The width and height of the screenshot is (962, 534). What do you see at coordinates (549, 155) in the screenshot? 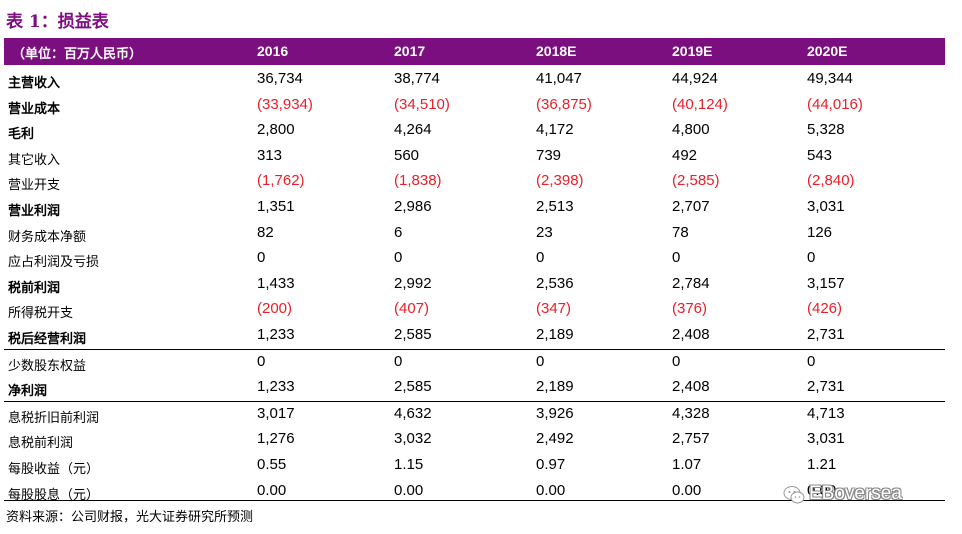
I see `table-cell: 739` at bounding box center [549, 155].